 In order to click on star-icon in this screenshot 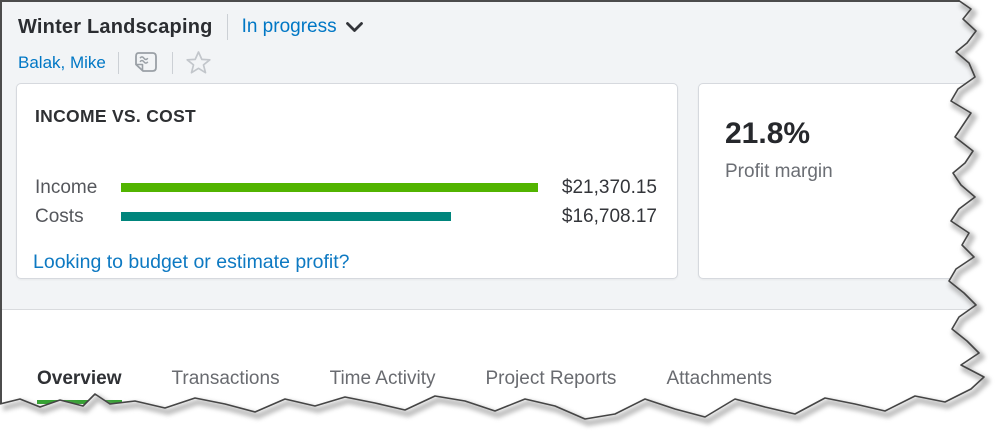, I will do `click(198, 63)`.